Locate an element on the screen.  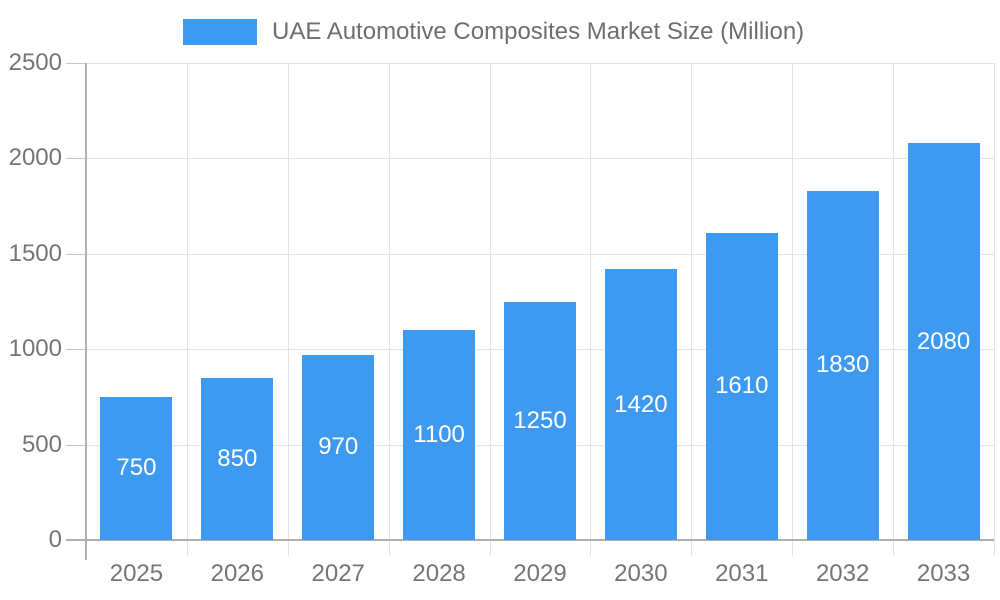
bar: 1610 is located at coordinates (741, 386).